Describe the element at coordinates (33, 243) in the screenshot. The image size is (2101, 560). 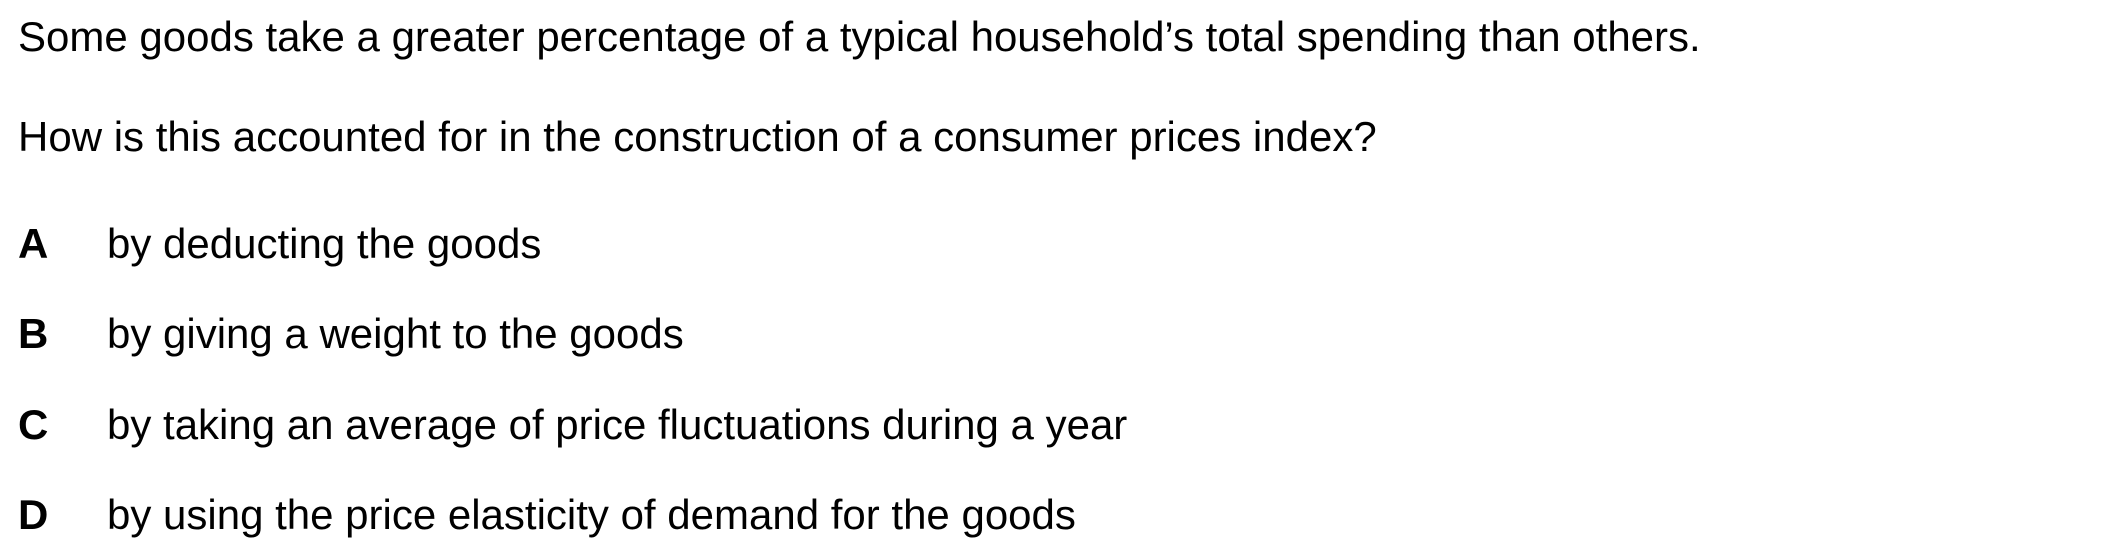
I see `option-letter-a: A` at that location.